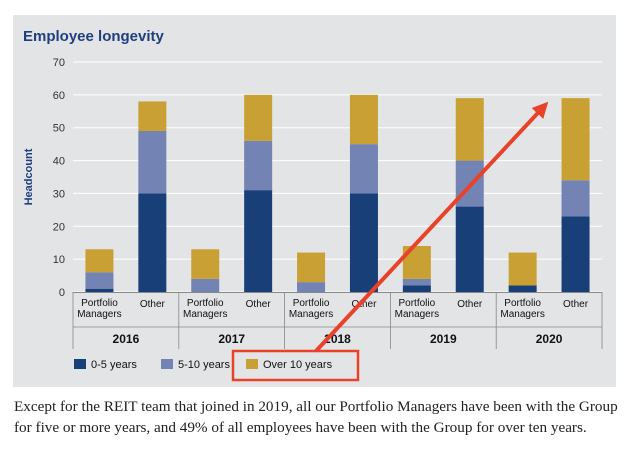 This screenshot has height=466, width=635. Describe the element at coordinates (549, 339) in the screenshot. I see `group-label: 2020` at that location.